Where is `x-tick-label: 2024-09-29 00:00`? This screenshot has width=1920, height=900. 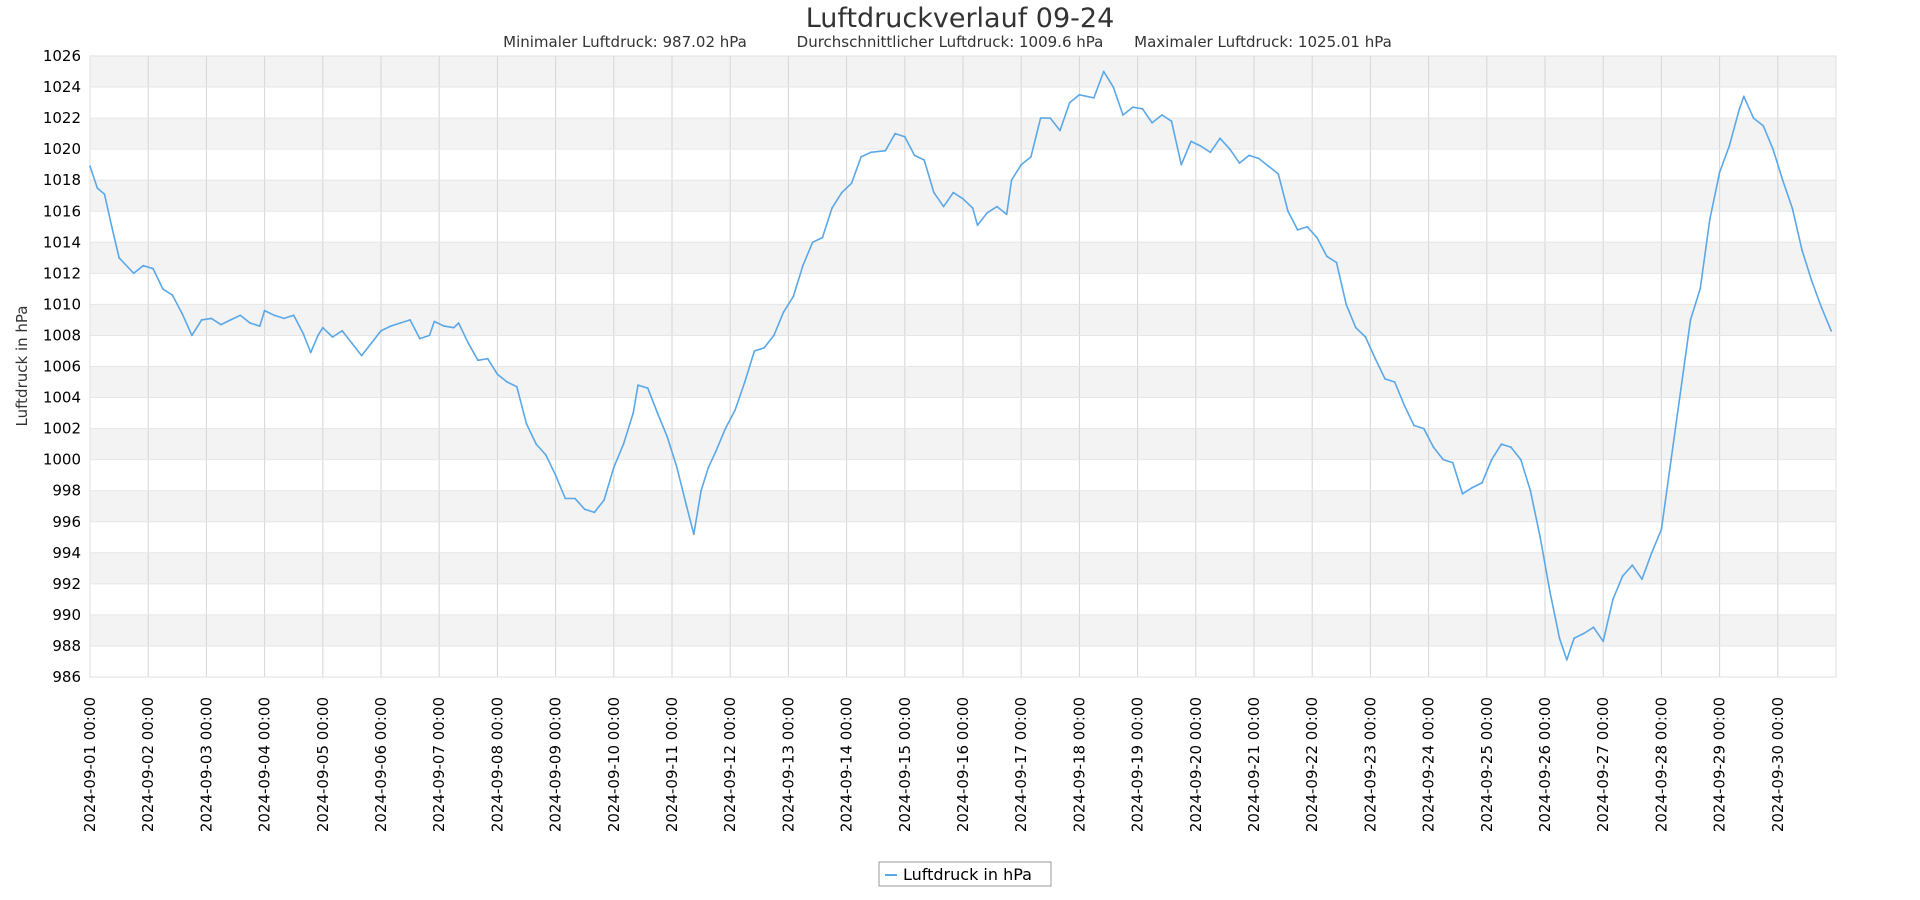 x-tick-label: 2024-09-29 00:00 is located at coordinates (1720, 764).